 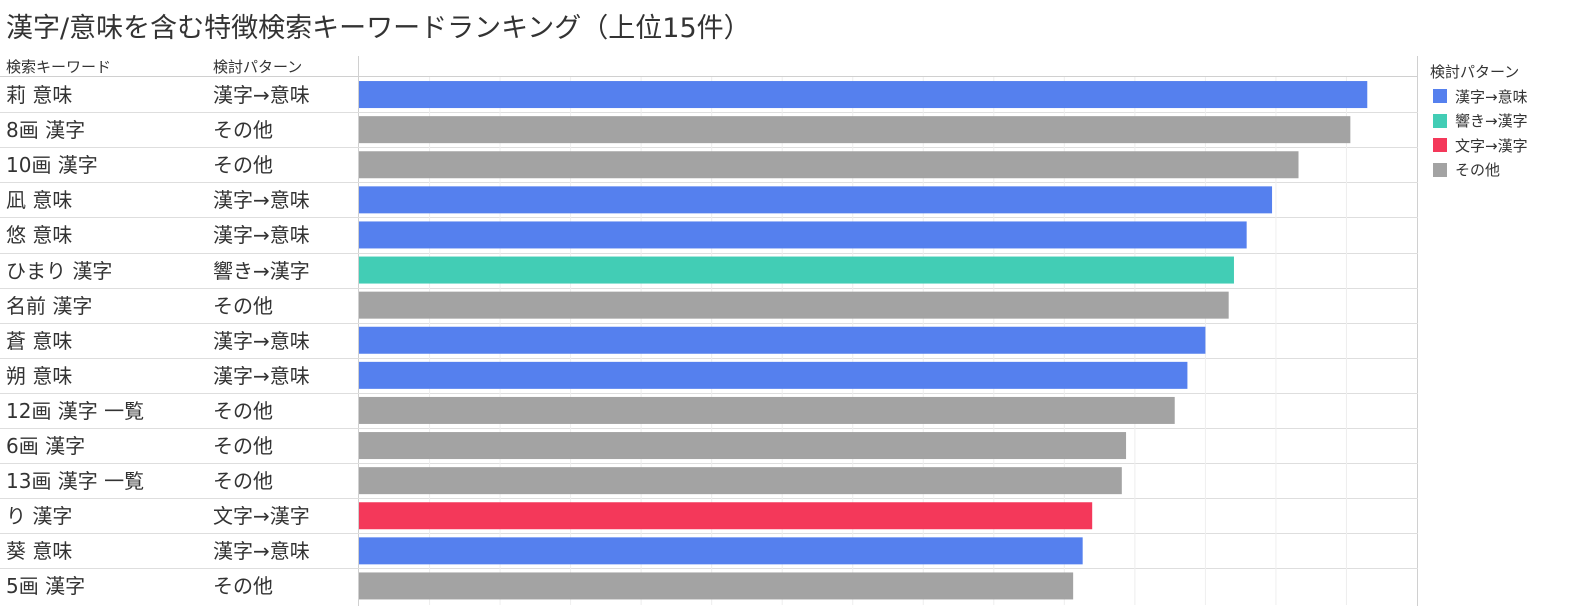 I want to click on plot-left-border, so click(x=358, y=331).